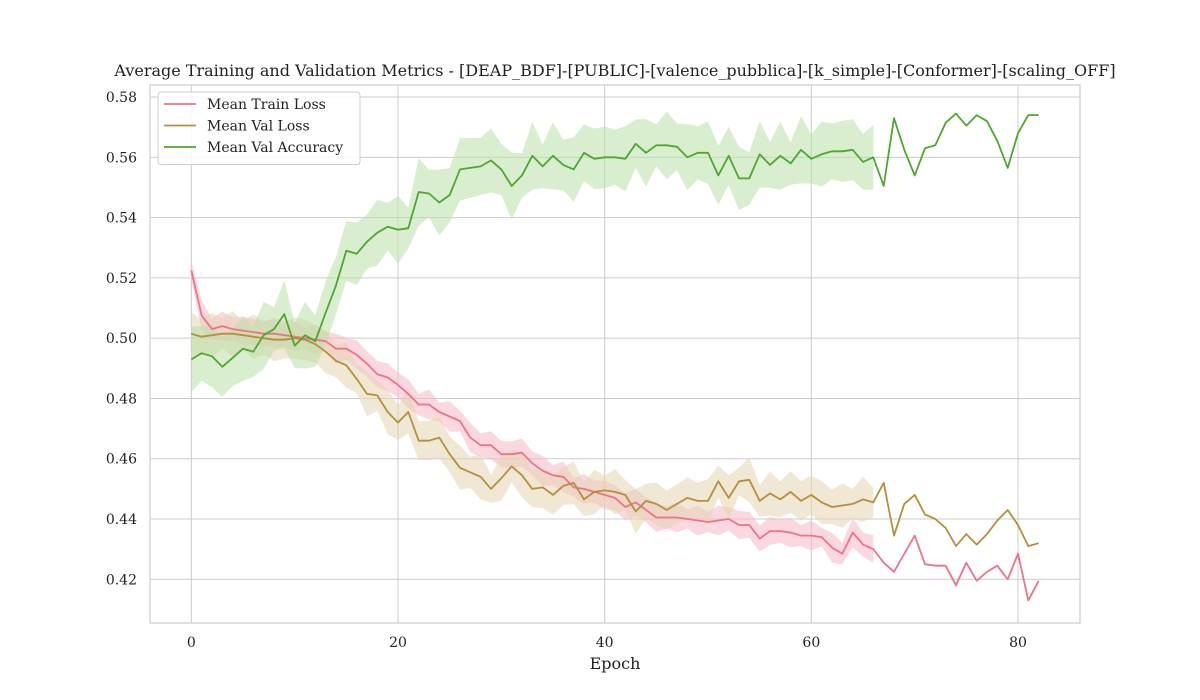  What do you see at coordinates (266, 105) in the screenshot?
I see `legend-label: Mean Train Loss` at bounding box center [266, 105].